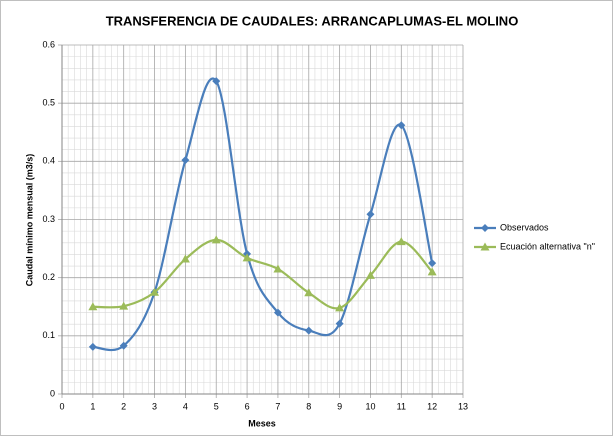 The width and height of the screenshot is (613, 436). Describe the element at coordinates (48, 219) in the screenshot. I see `y-tick-label: 0.3` at that location.